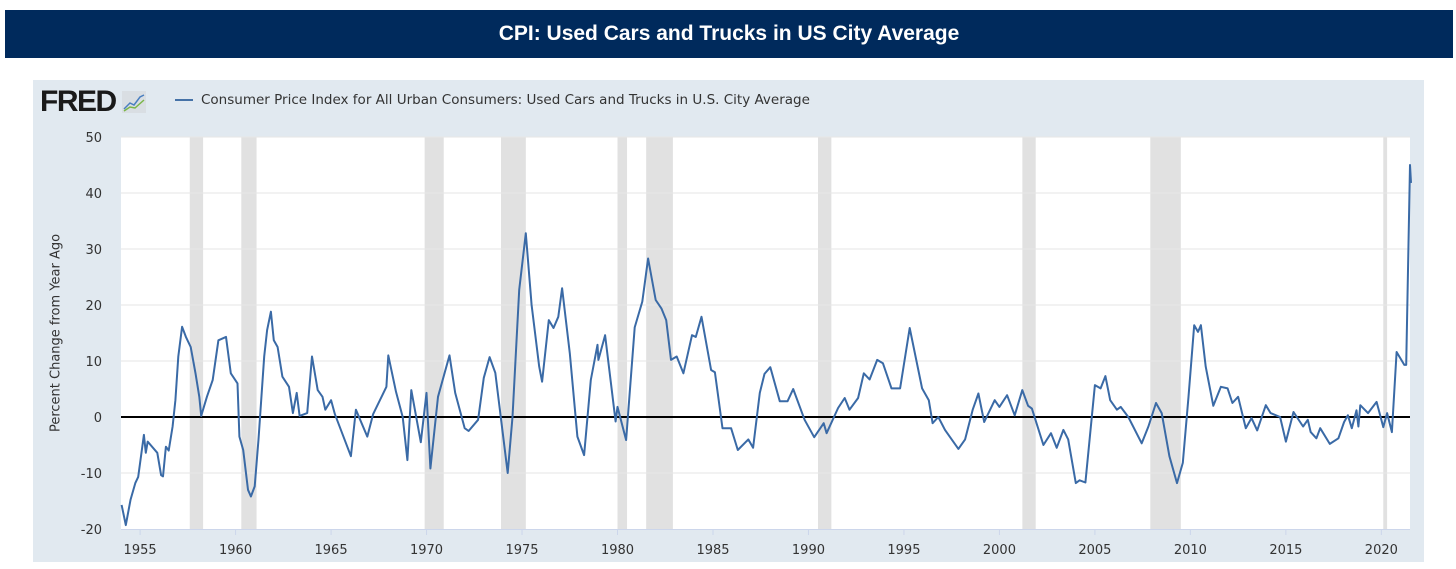 Image resolution: width=1456 pixels, height=569 pixels. What do you see at coordinates (617, 550) in the screenshot?
I see `x-tick-label: 1980` at bounding box center [617, 550].